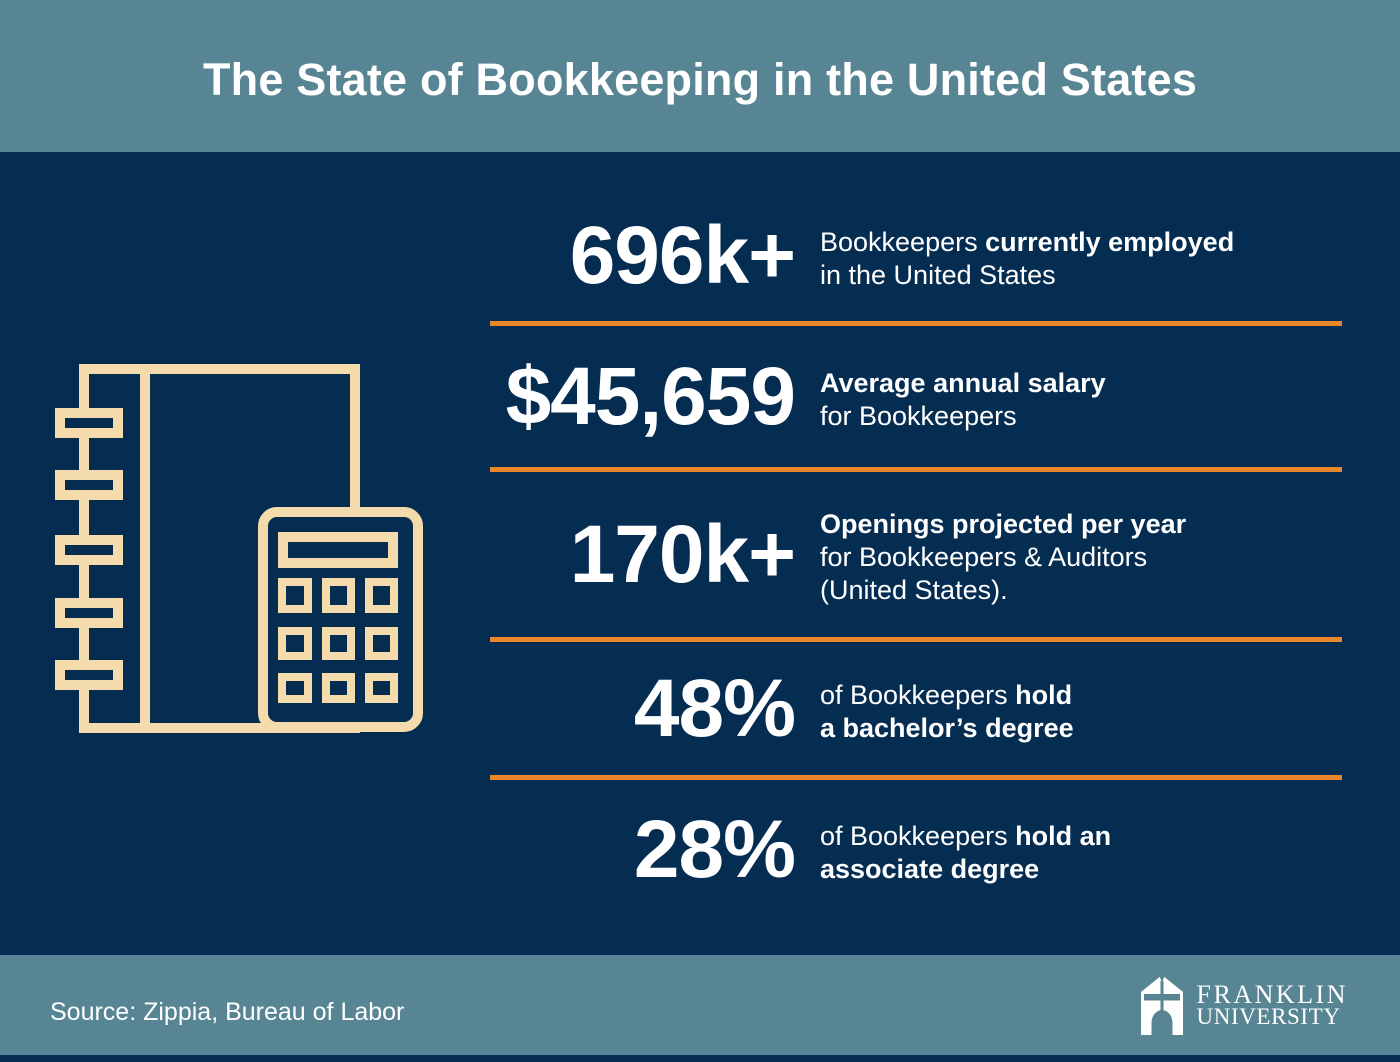 This screenshot has width=1400, height=1062. I want to click on stat-value: 48%, so click(714, 708).